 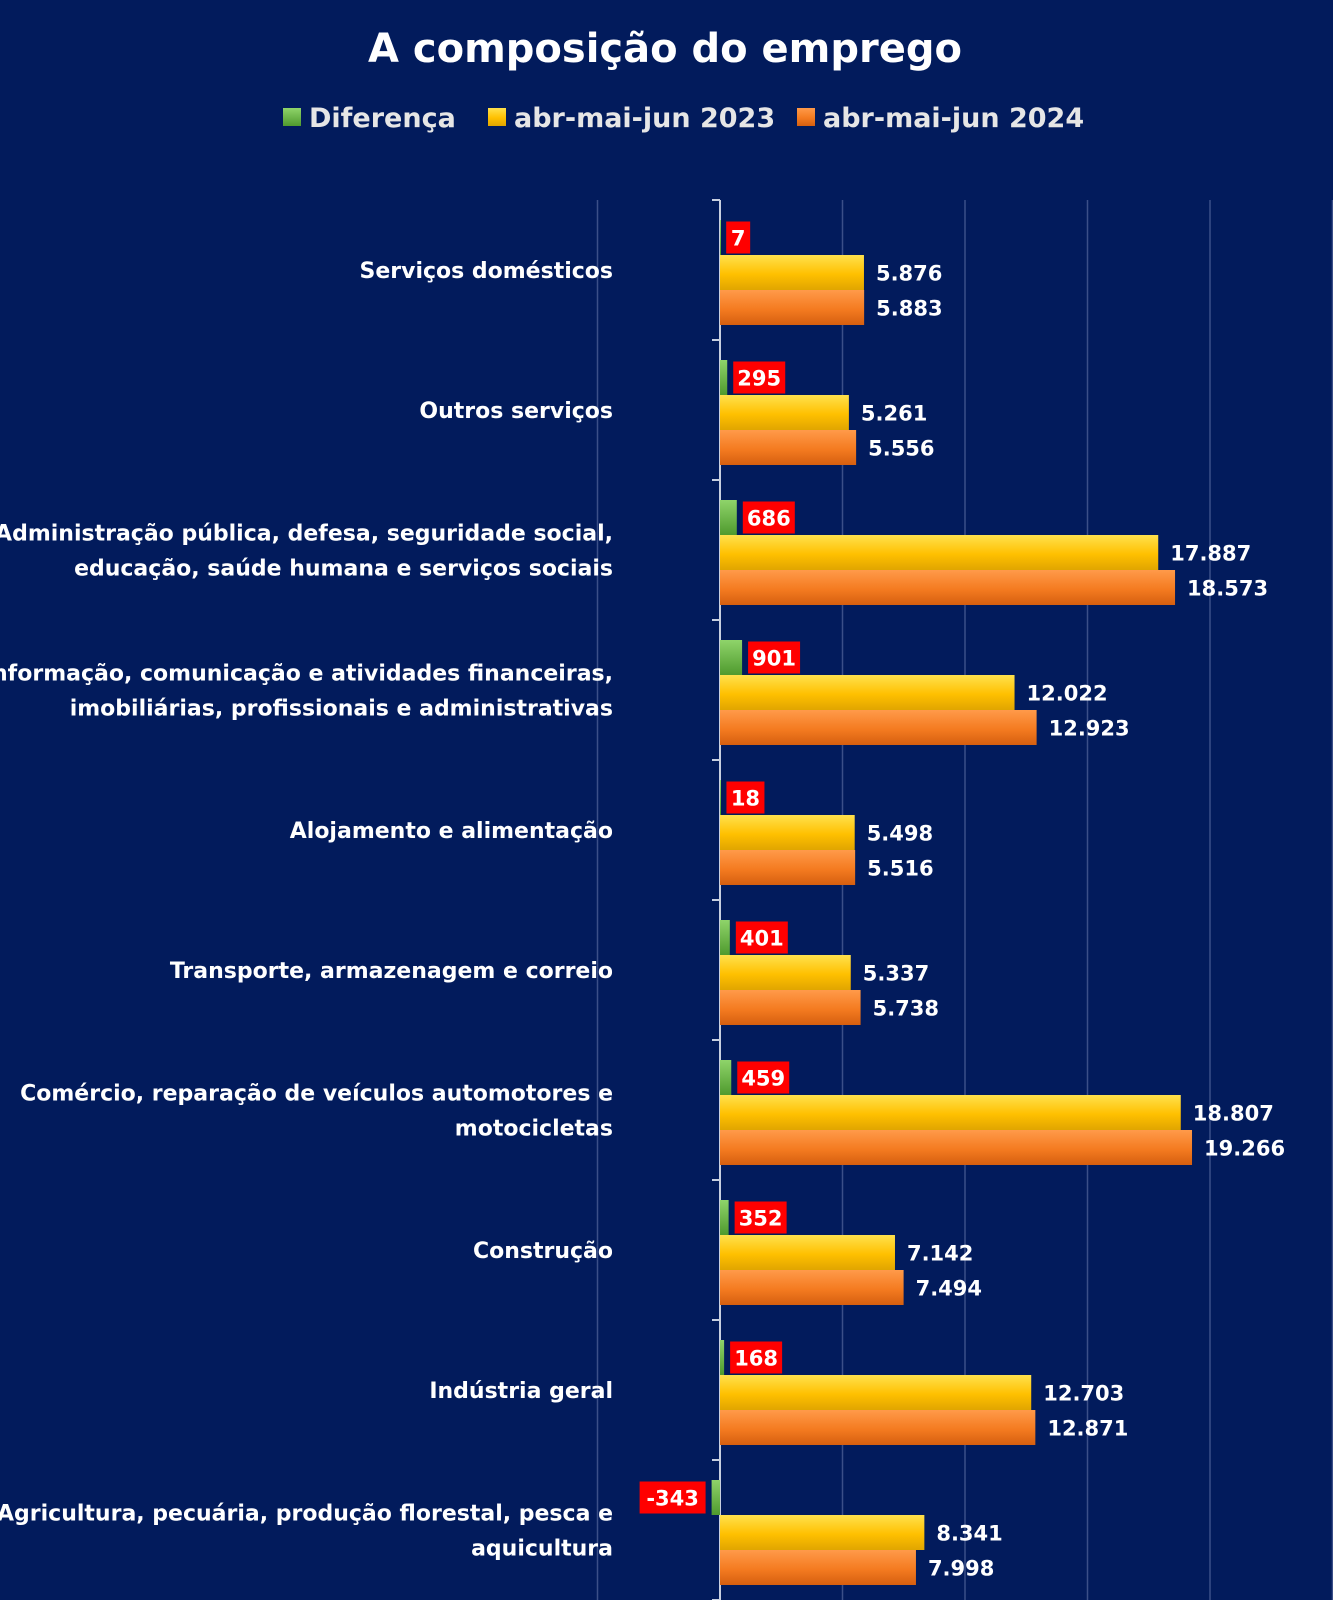 I want to click on value-label-2024: 7.494, so click(x=949, y=1289).